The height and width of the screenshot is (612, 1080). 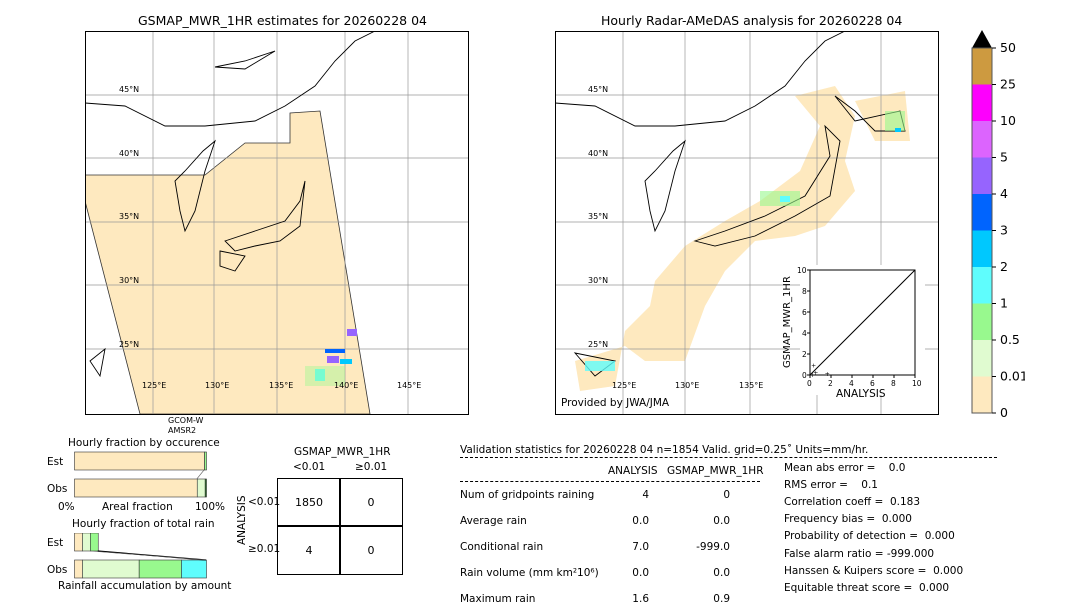 I want to click on stat-analysis-value: 1.6, so click(x=640, y=599).